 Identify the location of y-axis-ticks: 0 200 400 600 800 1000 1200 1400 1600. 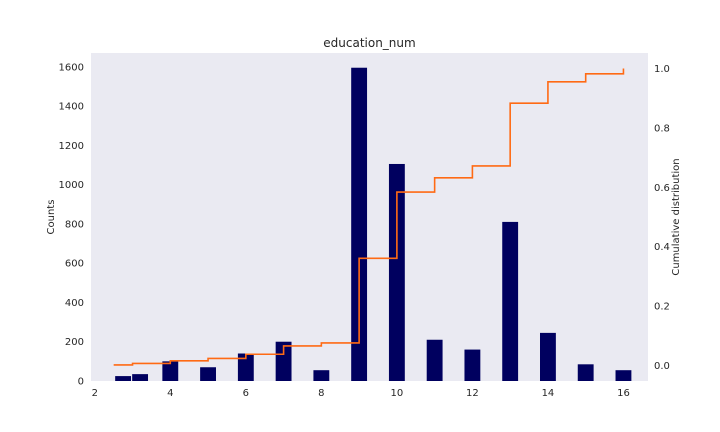
(71, 224).